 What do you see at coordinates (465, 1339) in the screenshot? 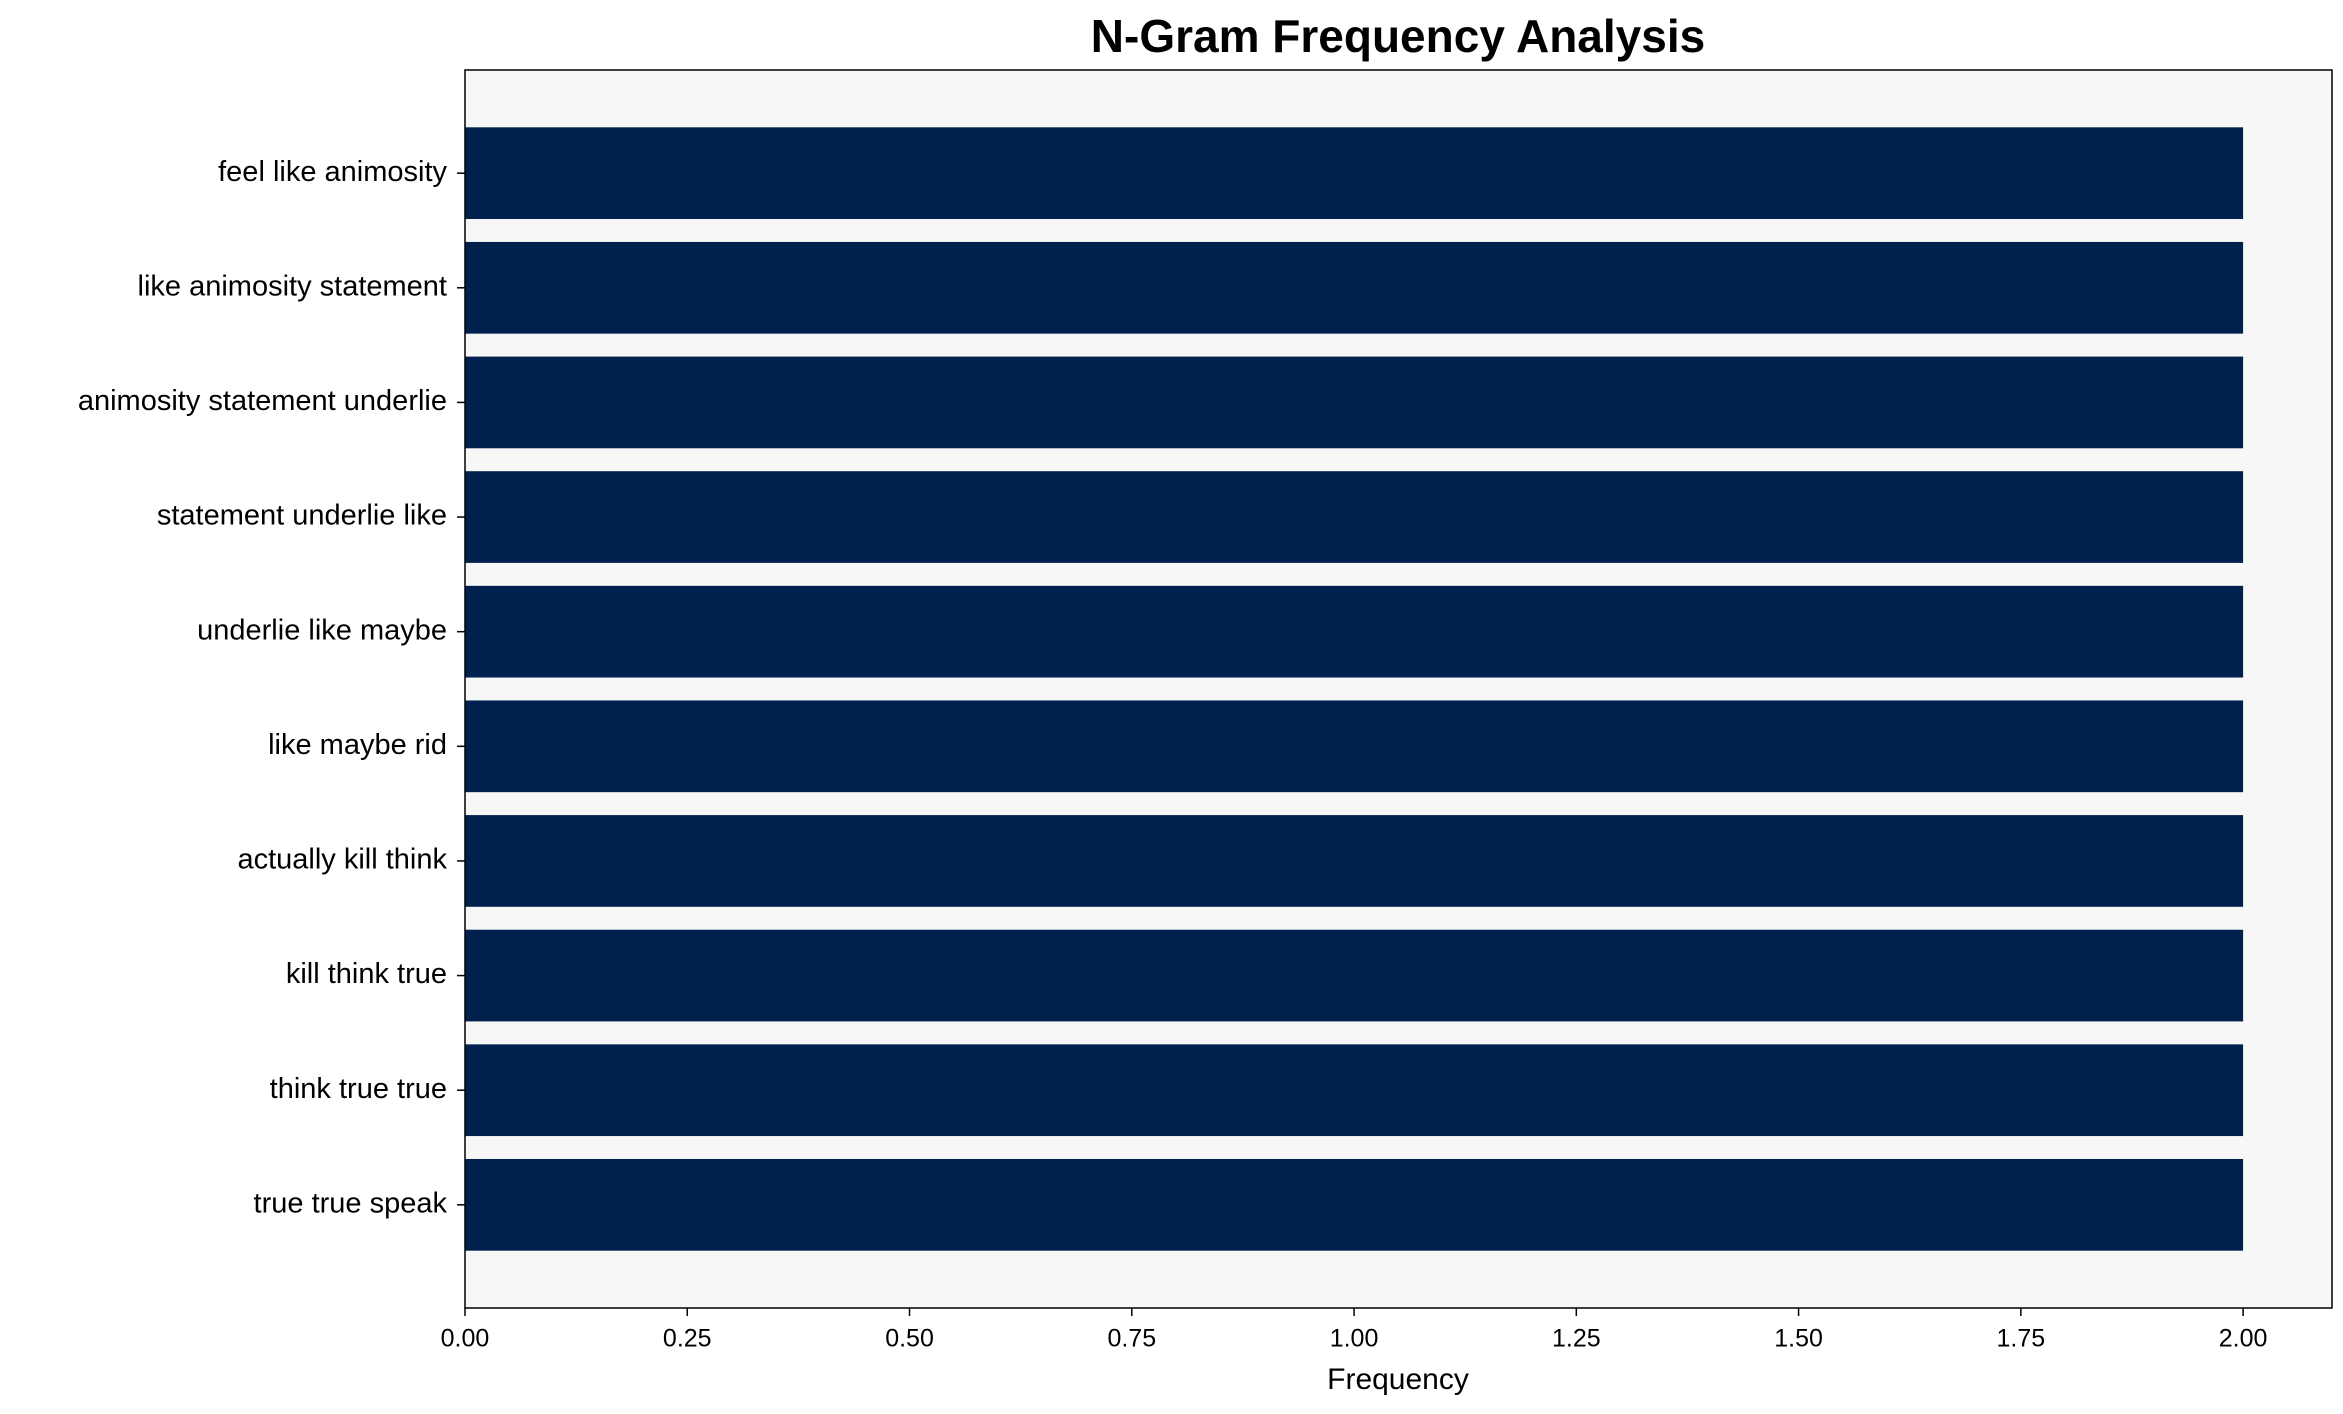
I see `x-tick-label: 0.00` at bounding box center [465, 1339].